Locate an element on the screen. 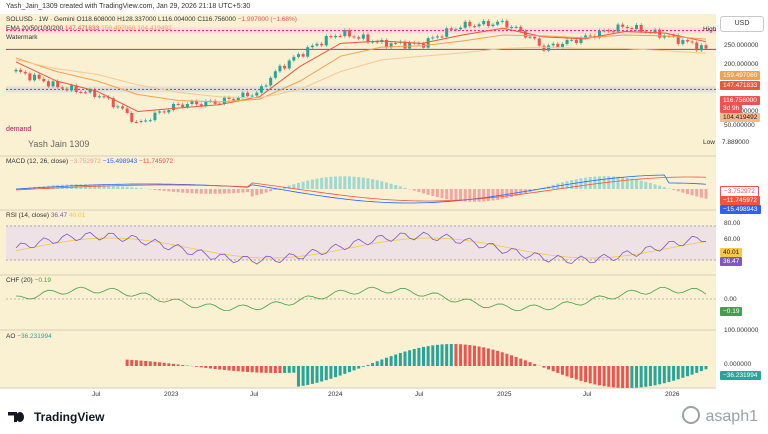 The width and height of the screenshot is (768, 434). macd-label: MACD (12, 26, close) is located at coordinates (37, 161).